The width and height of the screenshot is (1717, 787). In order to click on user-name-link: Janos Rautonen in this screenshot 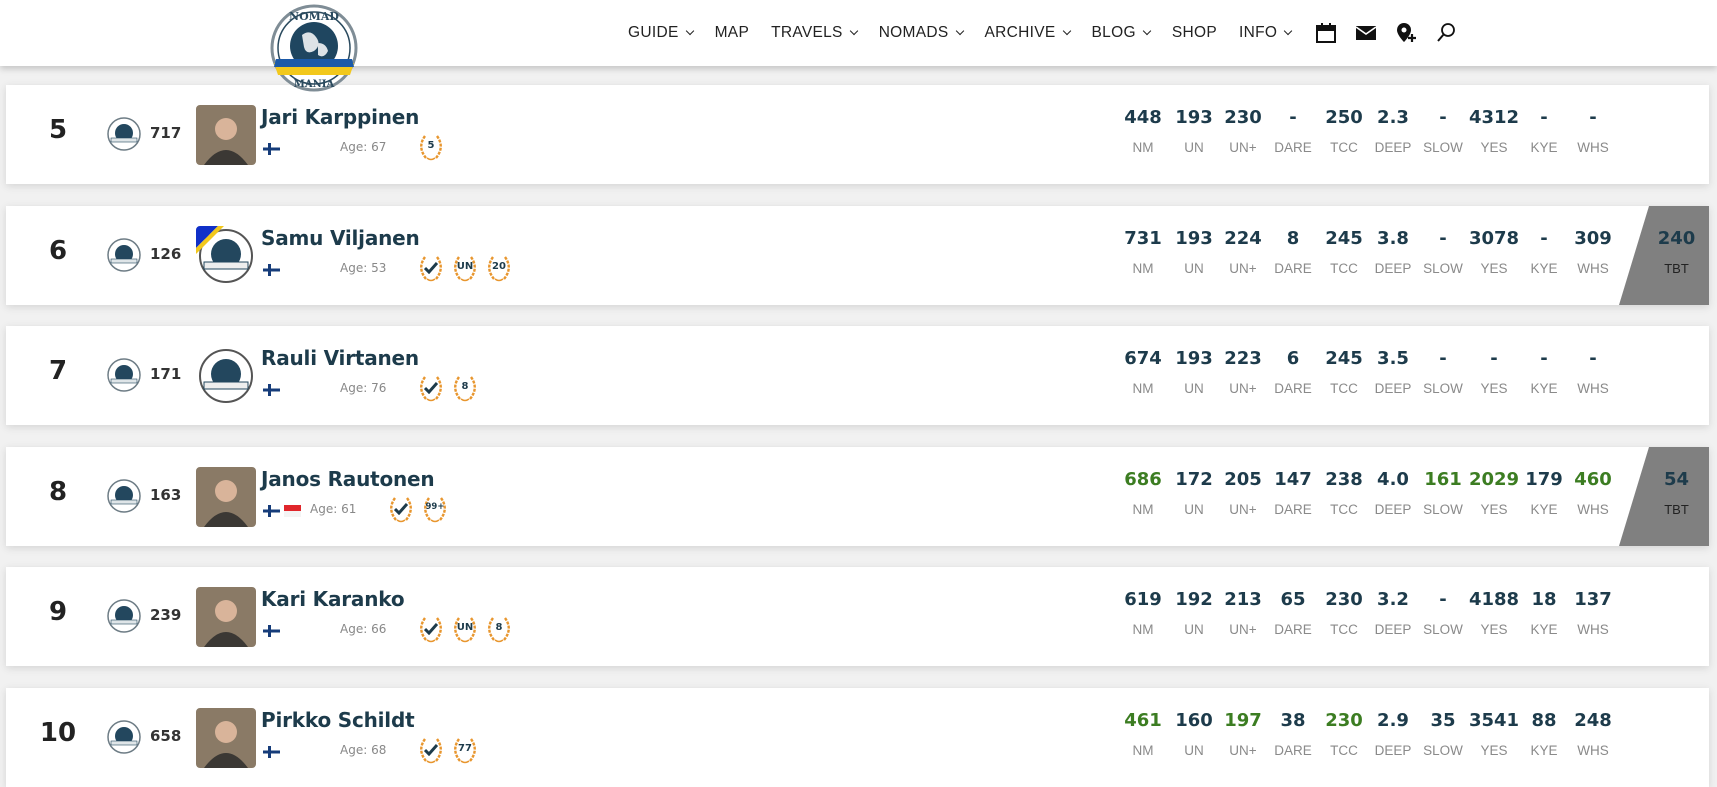, I will do `click(348, 478)`.